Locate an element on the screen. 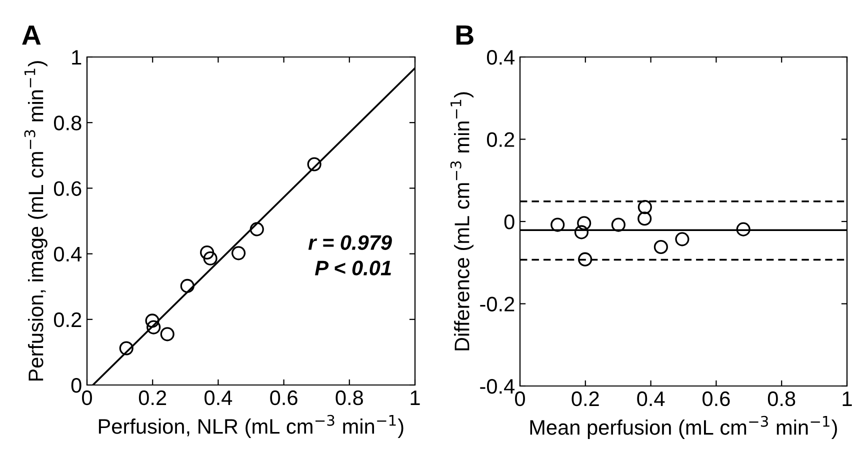 The height and width of the screenshot is (452, 852). y-tick-label: -0.2 is located at coordinates (497, 304).